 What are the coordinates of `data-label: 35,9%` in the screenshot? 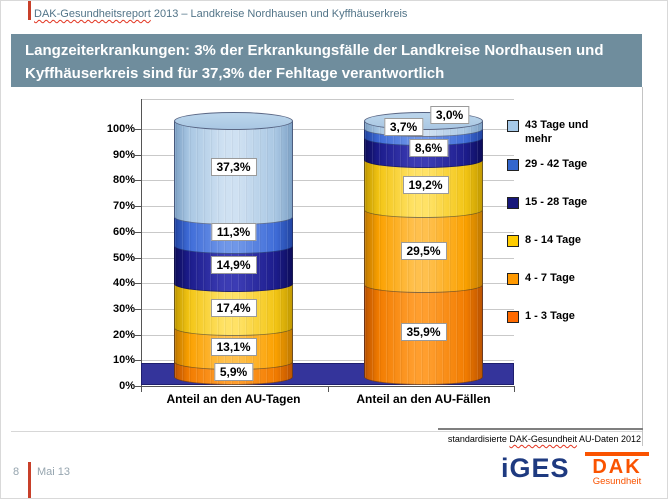 It's located at (423, 332).